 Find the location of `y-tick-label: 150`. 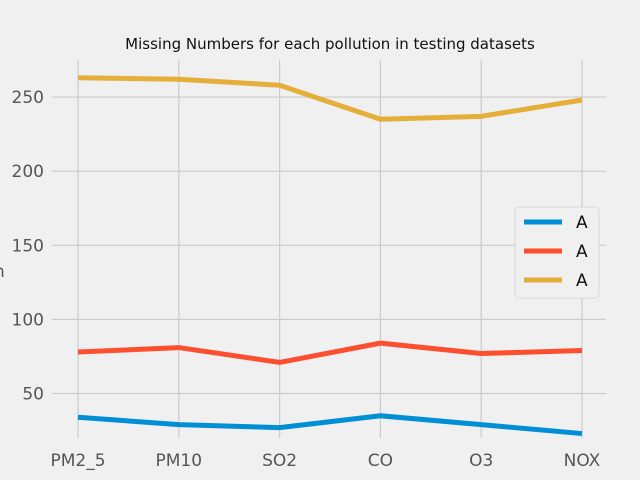

y-tick-label: 150 is located at coordinates (28, 246).